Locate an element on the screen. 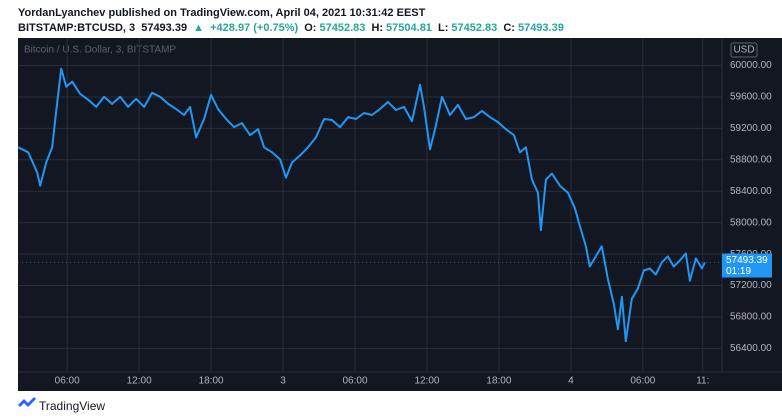  y-tick-label: 59600.00 is located at coordinates (751, 97).